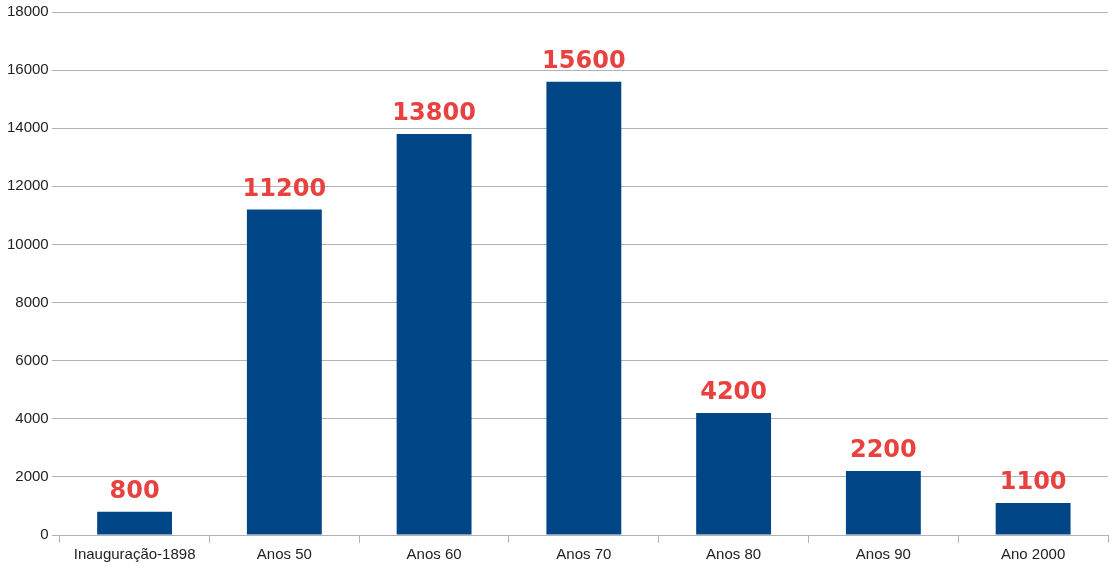 Image resolution: width=1114 pixels, height=571 pixels. Describe the element at coordinates (27, 185) in the screenshot. I see `y-tick-label: 12000` at that location.